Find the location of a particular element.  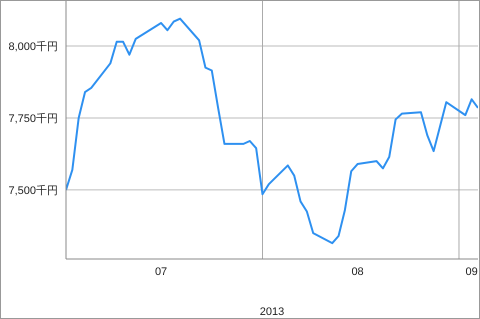

x-tick-label: 08 is located at coordinates (357, 272).